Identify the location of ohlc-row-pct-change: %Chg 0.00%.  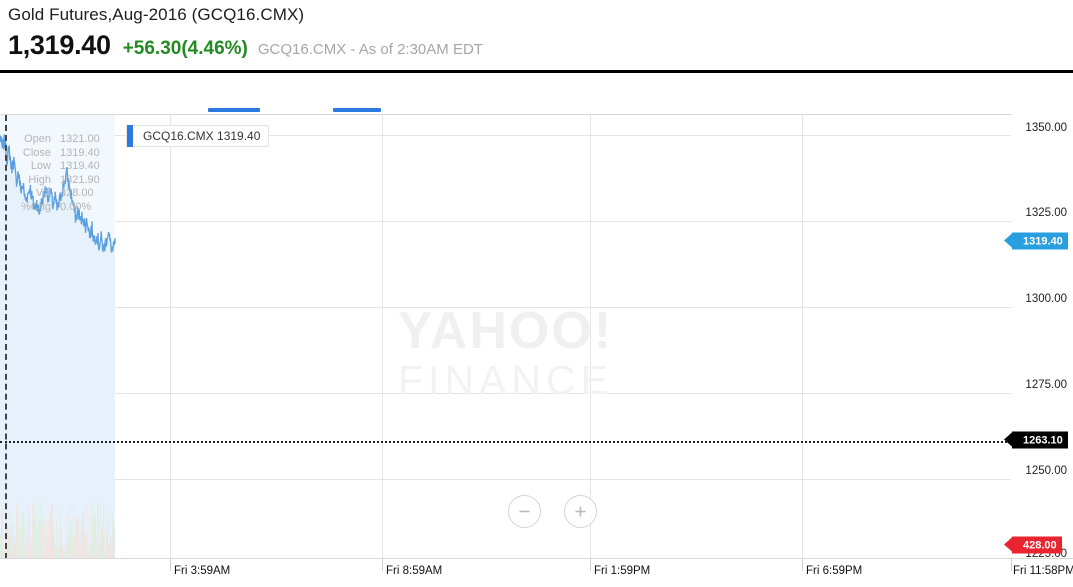
(68, 208).